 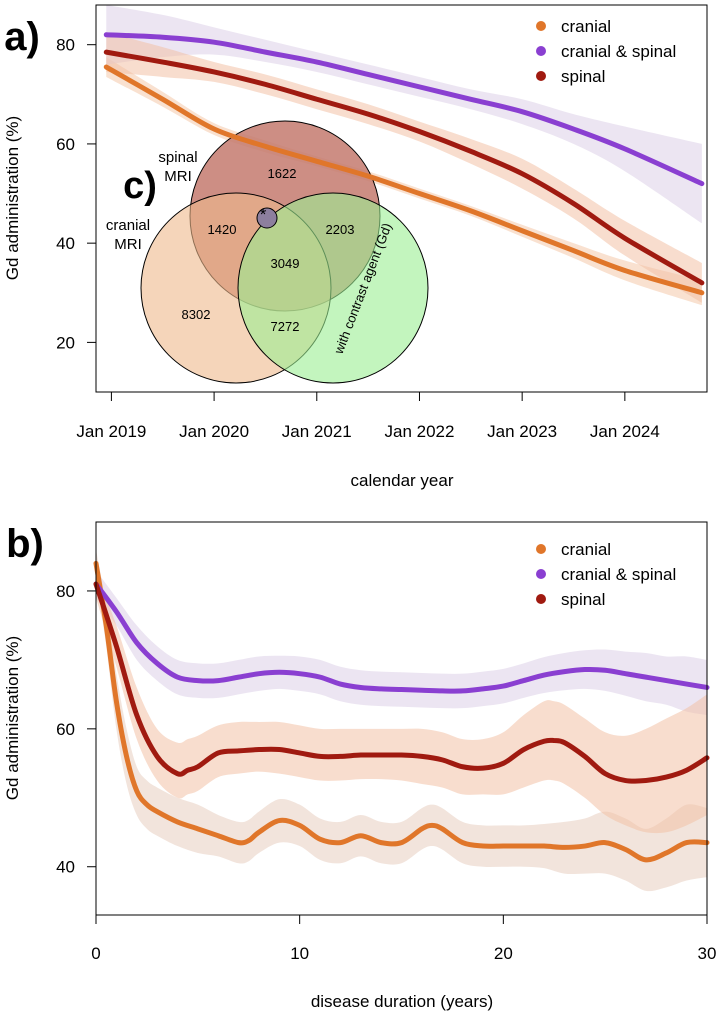 What do you see at coordinates (222, 229) in the screenshot?
I see `venn-value-cranial-spinal: 1420` at bounding box center [222, 229].